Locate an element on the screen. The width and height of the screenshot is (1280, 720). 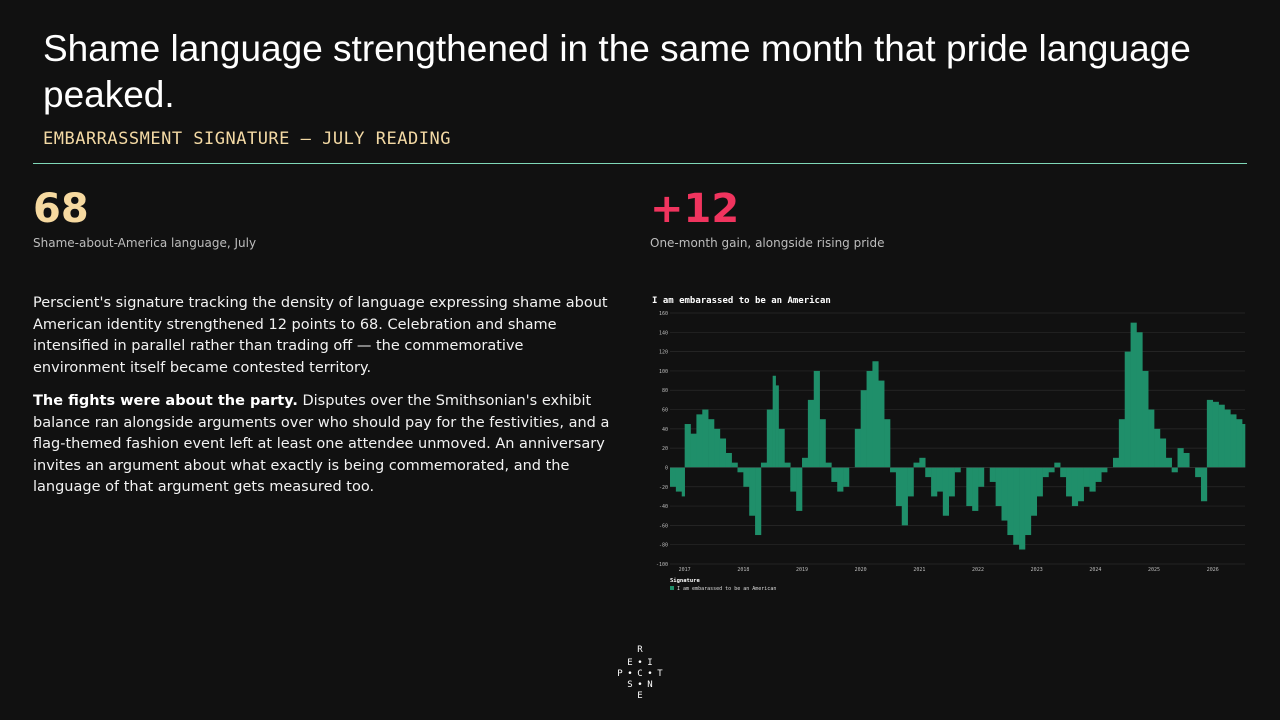
section-kicker: EMBARRASSMENT SIGNATURE — JULY READING is located at coordinates (247, 139).